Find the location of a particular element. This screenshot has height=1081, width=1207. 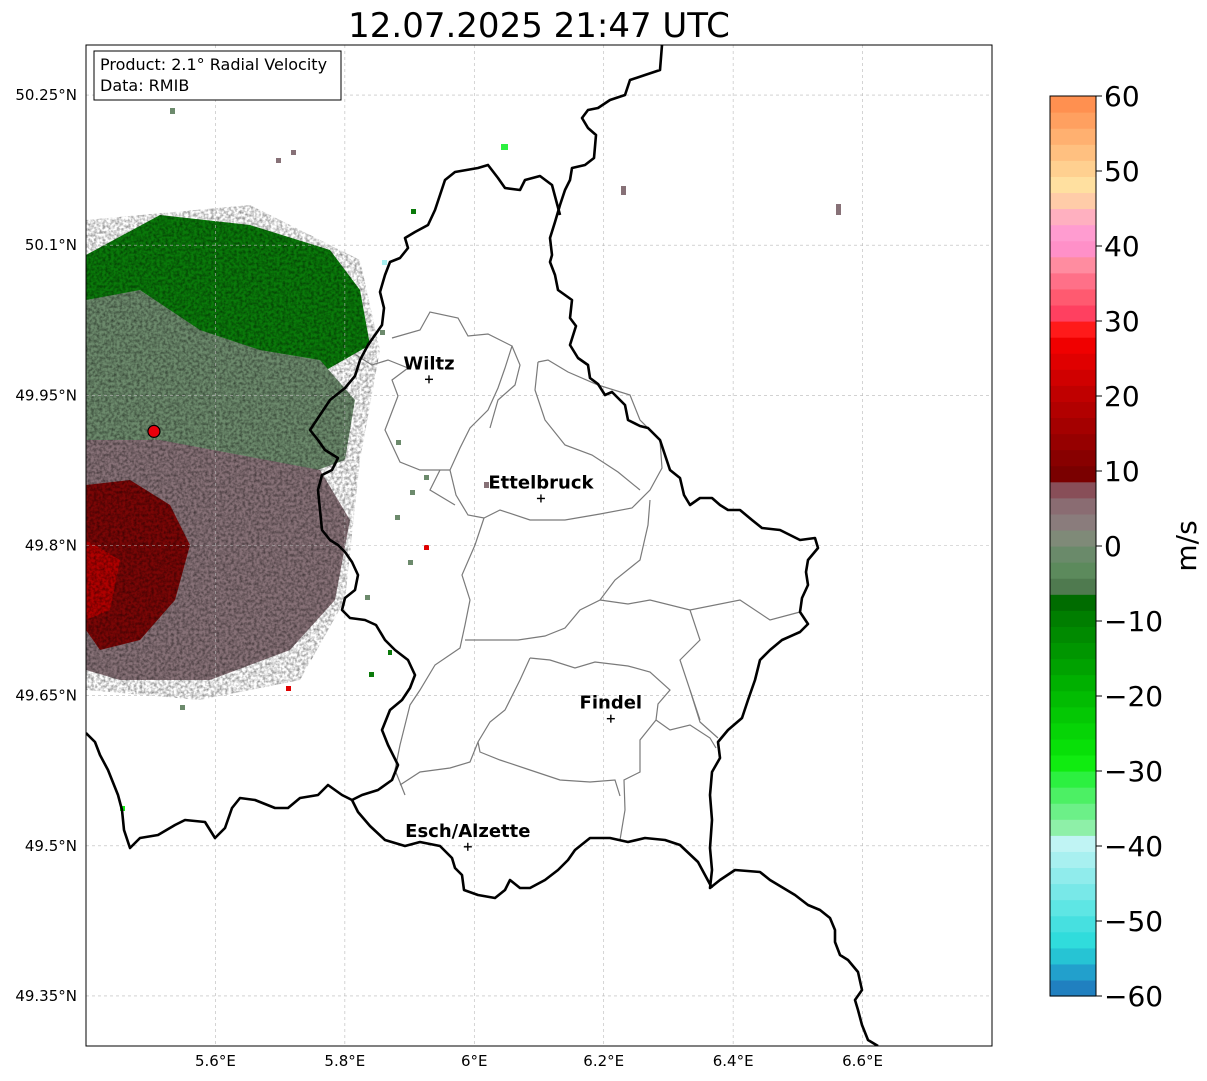

lon-tick-label: 6.6°E is located at coordinates (862, 1061).